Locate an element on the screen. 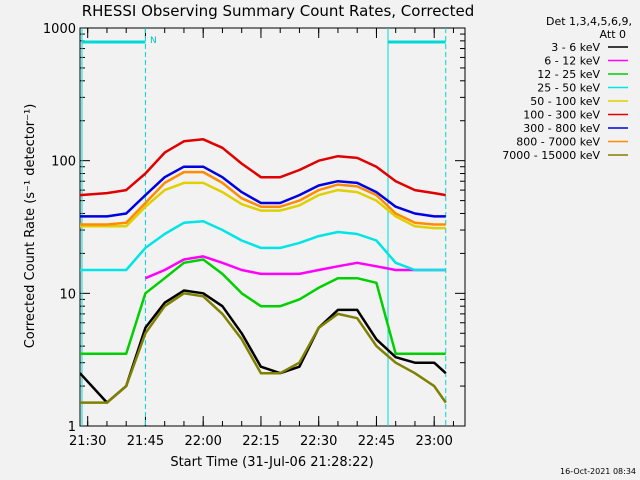 This screenshot has width=640, height=480. series-line-300-800keV is located at coordinates (263, 191).